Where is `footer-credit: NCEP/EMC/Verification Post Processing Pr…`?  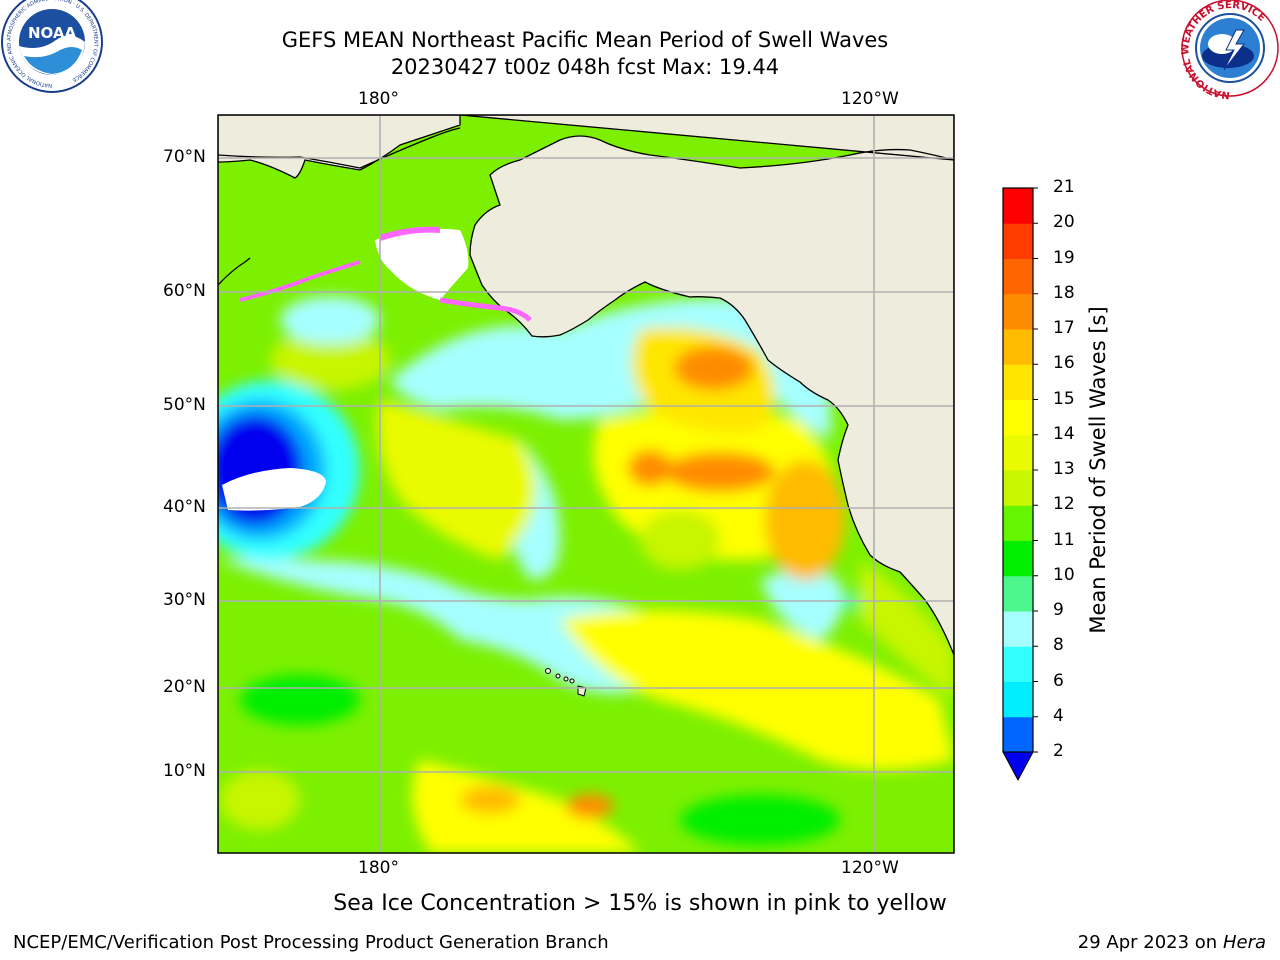
footer-credit: NCEP/EMC/Verification Post Processing Pr… is located at coordinates (311, 942).